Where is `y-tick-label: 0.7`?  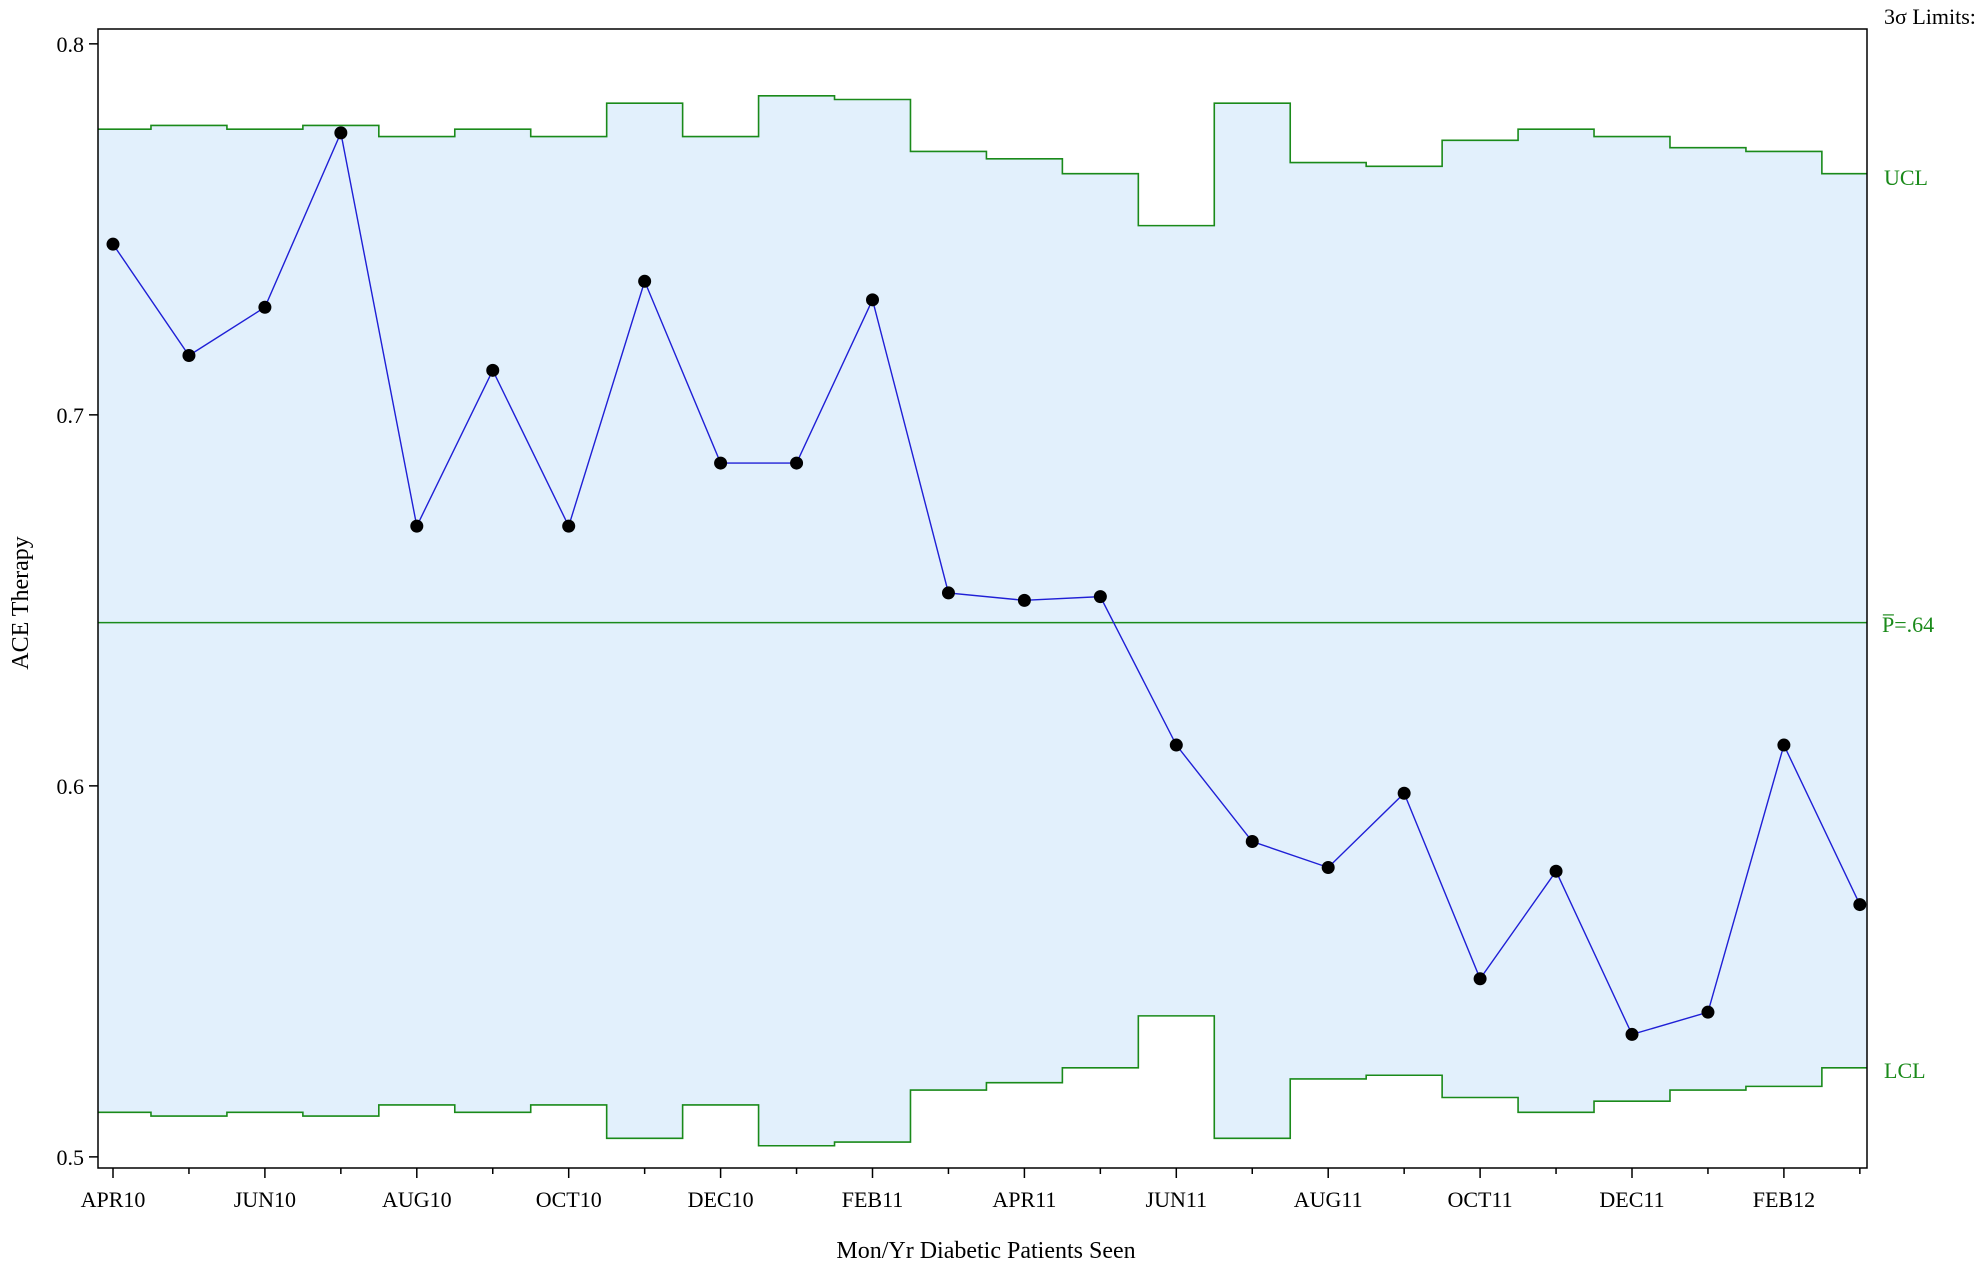
y-tick-label: 0.7 is located at coordinates (71, 415).